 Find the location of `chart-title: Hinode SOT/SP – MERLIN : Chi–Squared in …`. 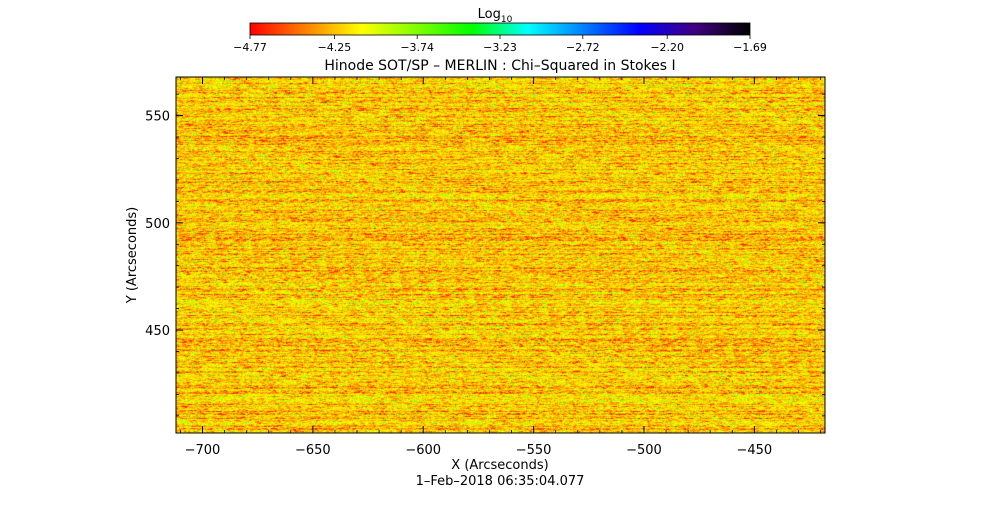

chart-title: Hinode SOT/SP – MERLIN : Chi–Squared in … is located at coordinates (499, 66).